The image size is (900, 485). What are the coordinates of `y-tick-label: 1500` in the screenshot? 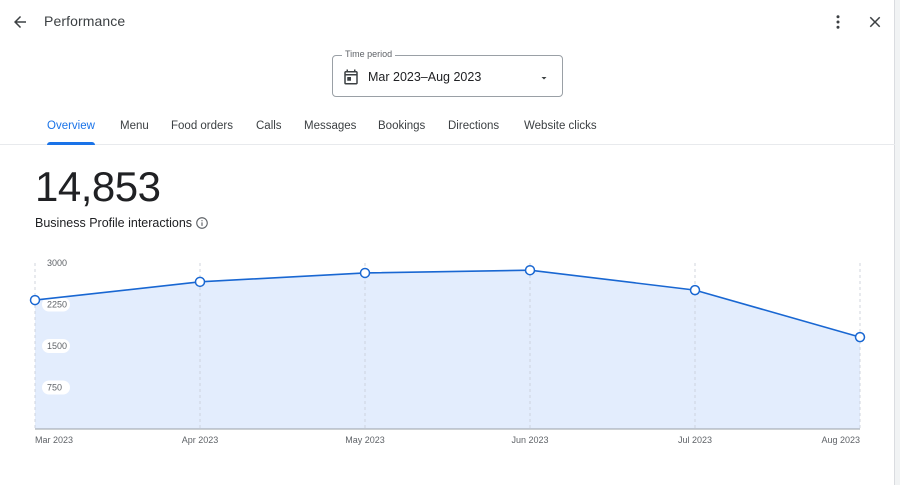 It's located at (57, 346).